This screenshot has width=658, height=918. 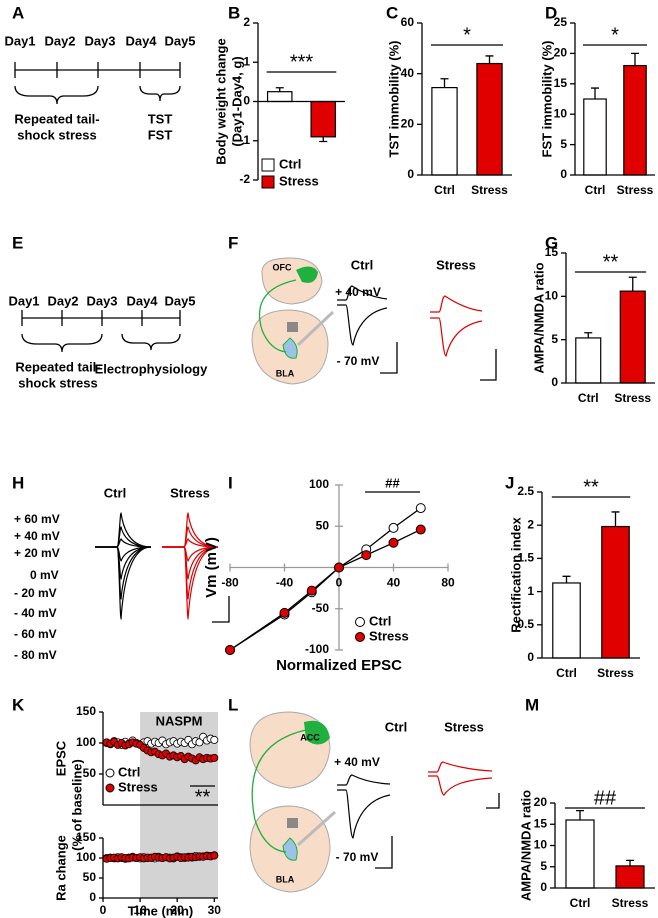 I want to click on y-tick-label: -100, so click(x=317, y=649).